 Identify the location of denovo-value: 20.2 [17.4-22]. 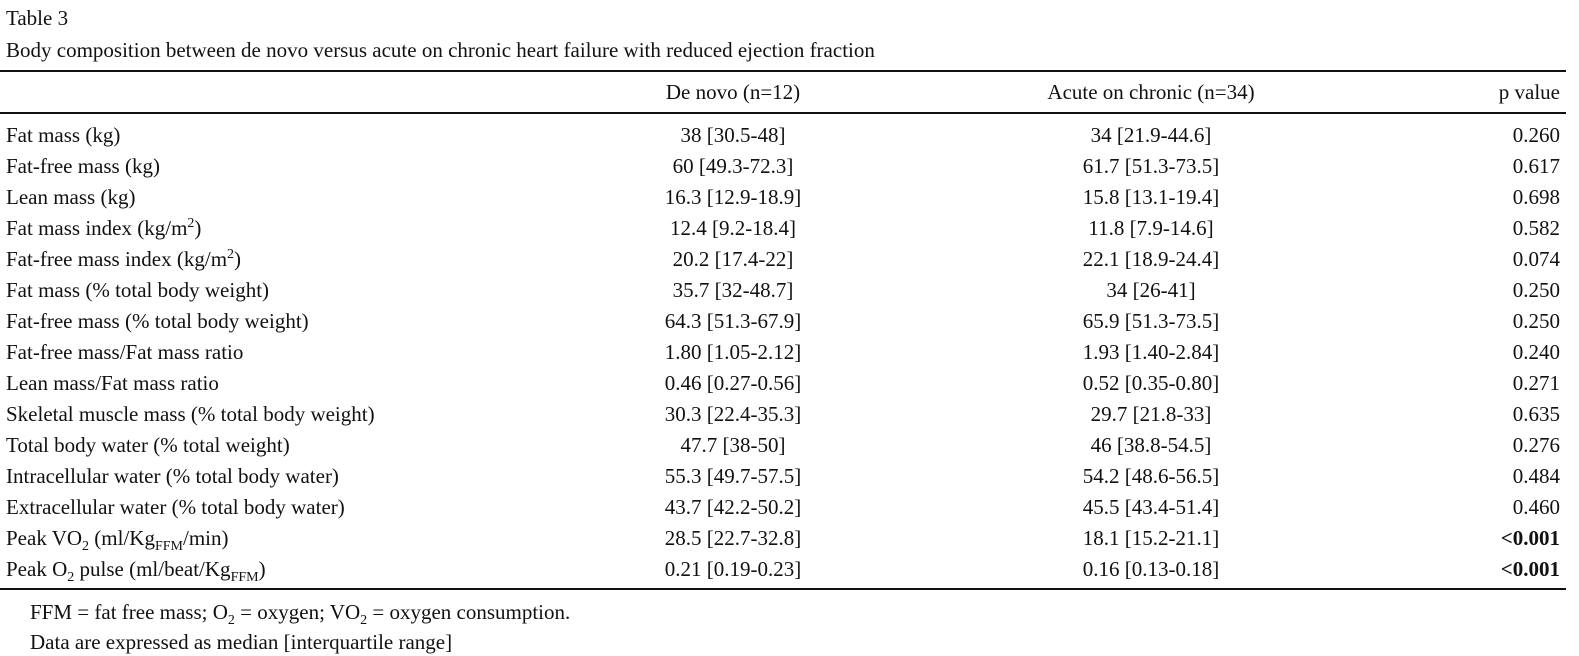
(733, 259).